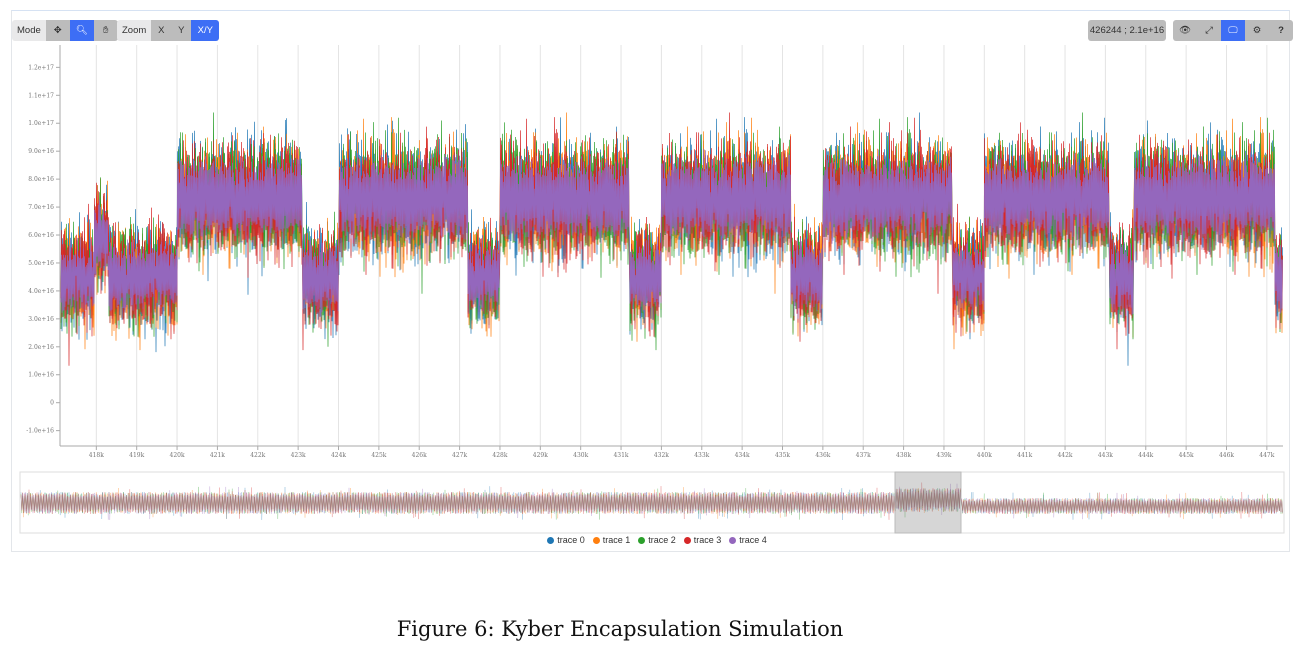 This screenshot has height=656, width=1314. I want to click on y-tick-label: 1.2e+17, so click(41, 67).